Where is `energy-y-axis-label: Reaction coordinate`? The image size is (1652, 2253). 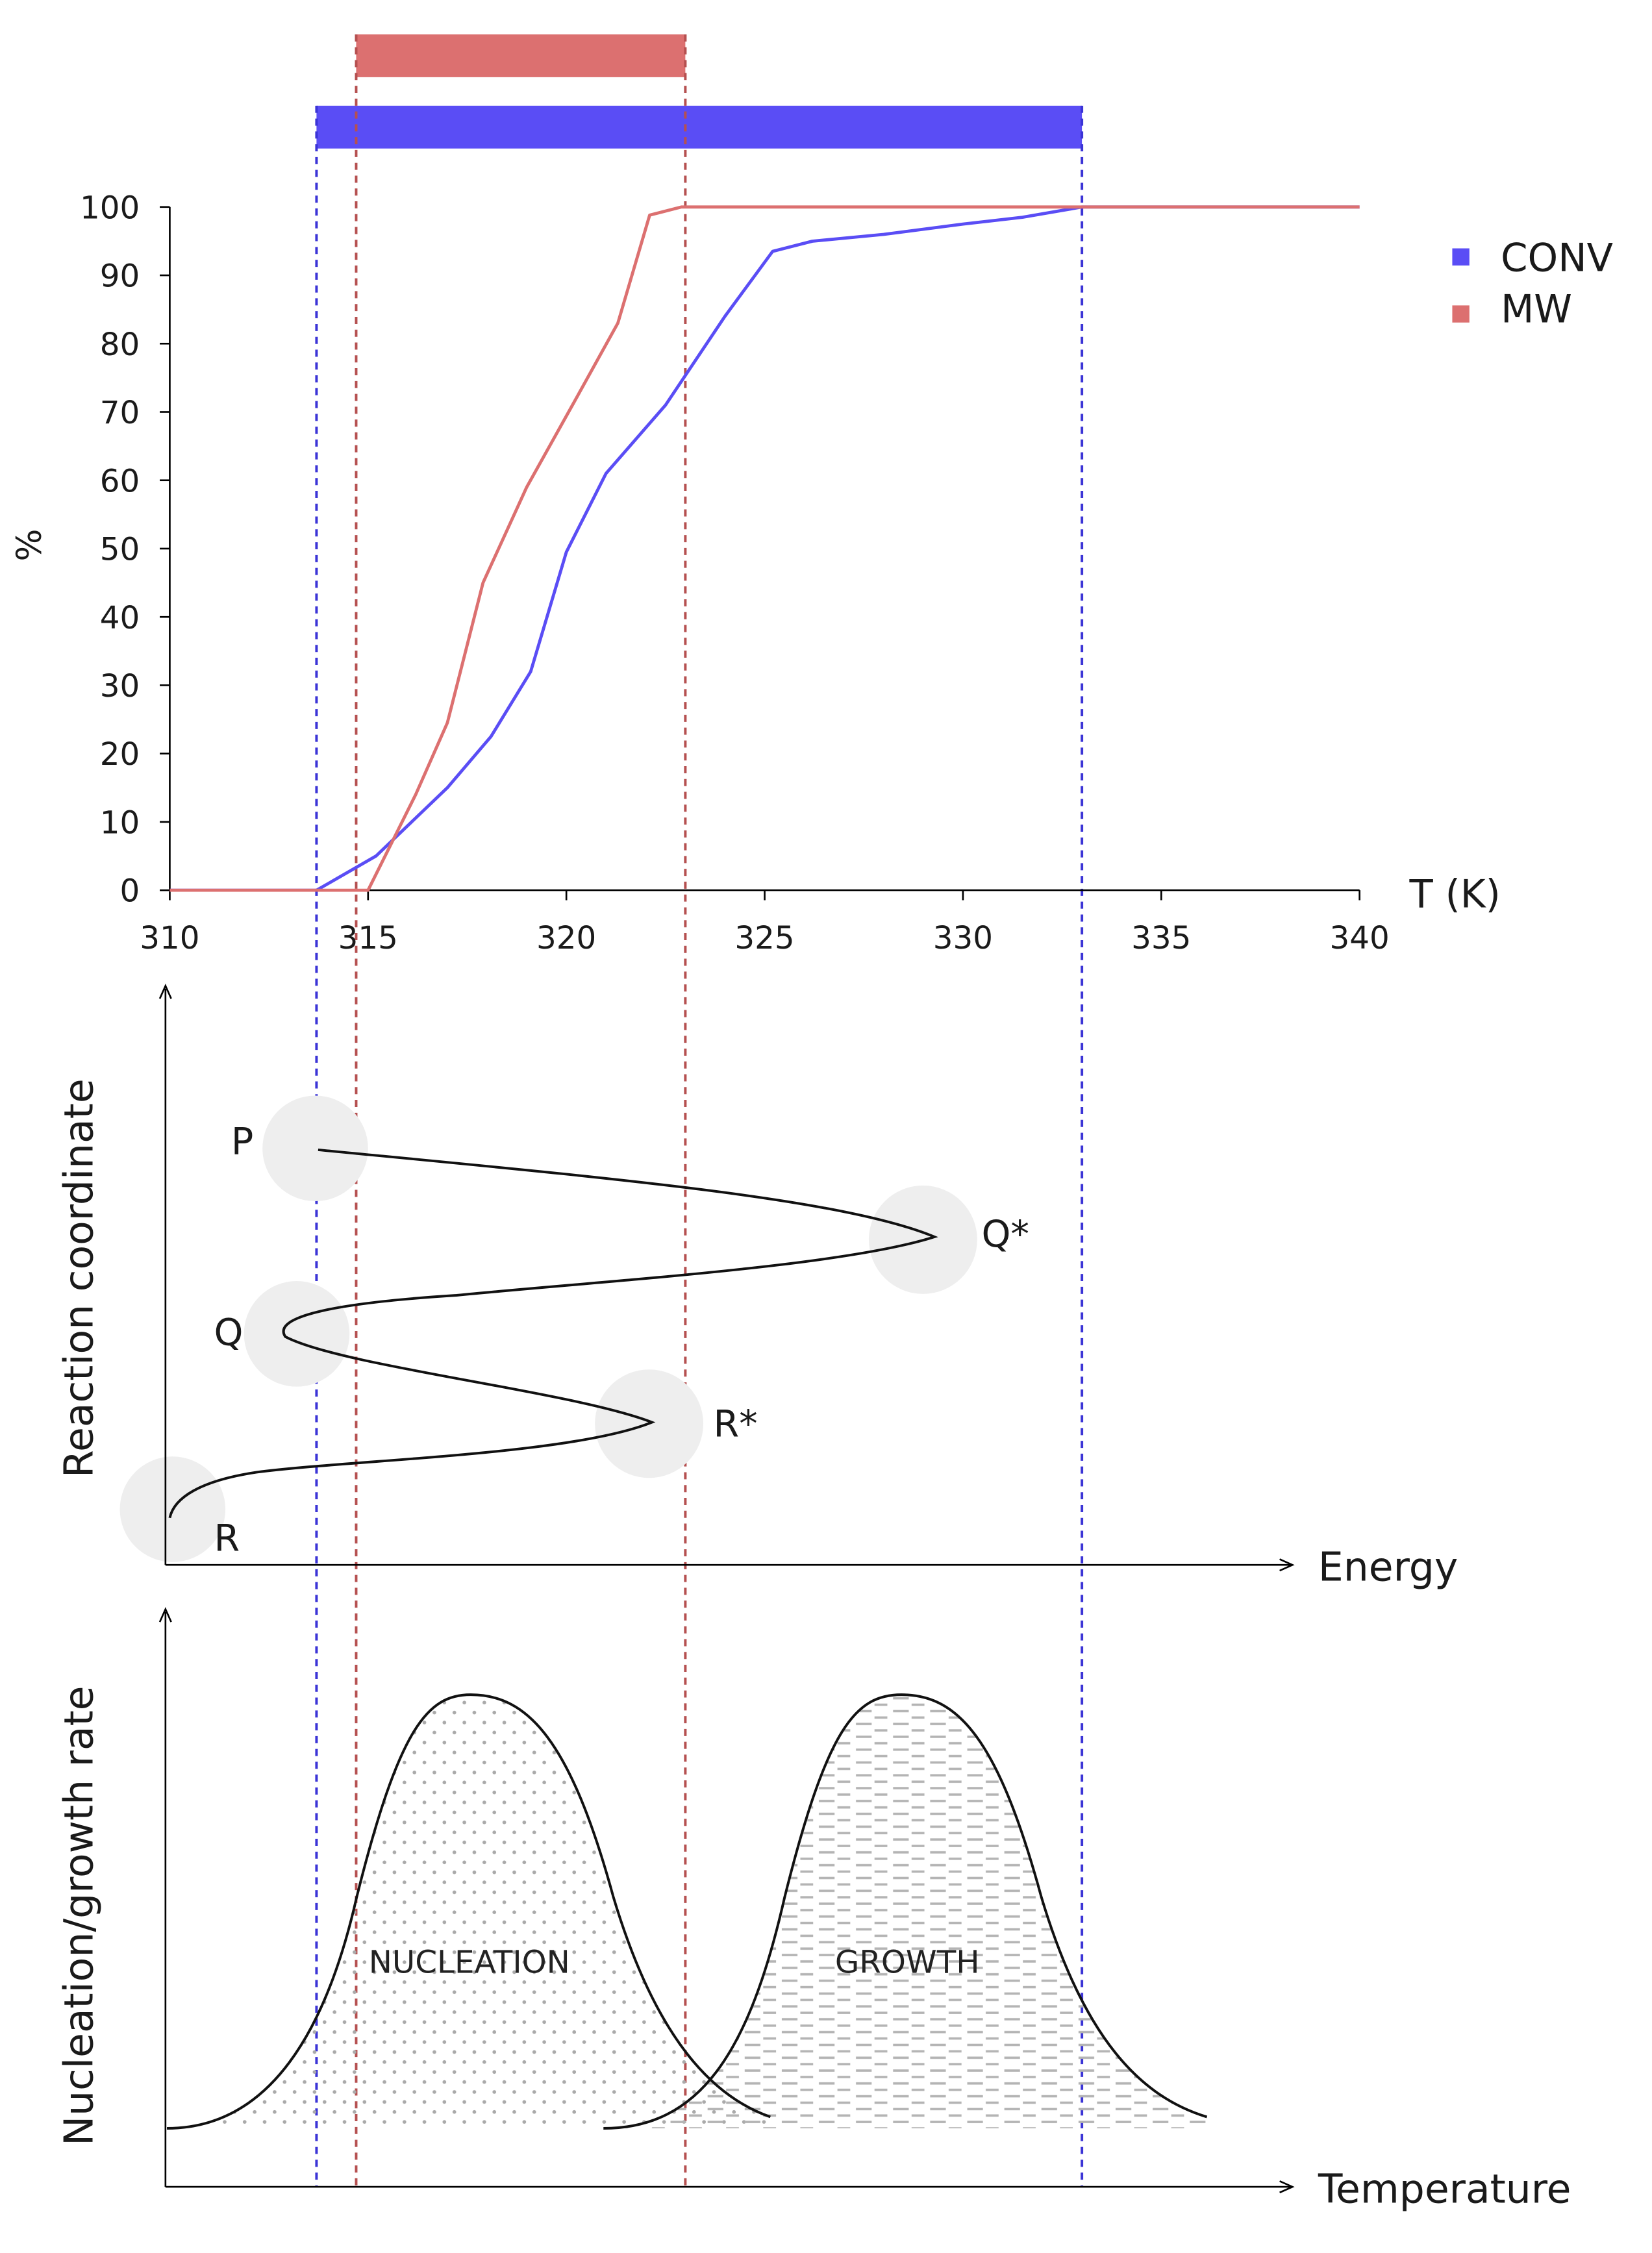 energy-y-axis-label: Reaction coordinate is located at coordinates (78, 1278).